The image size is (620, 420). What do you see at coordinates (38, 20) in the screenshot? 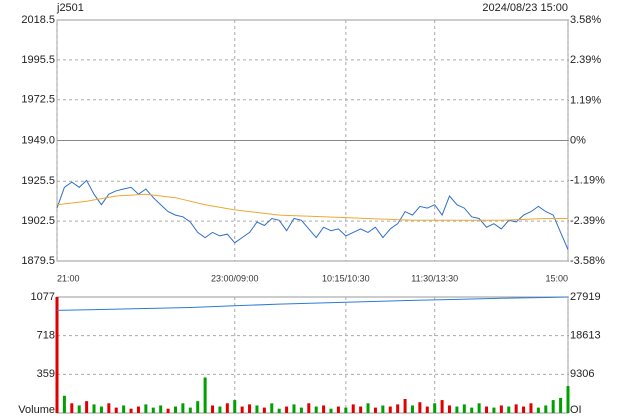
I see `y-tick-label: 2018.5` at bounding box center [38, 20].